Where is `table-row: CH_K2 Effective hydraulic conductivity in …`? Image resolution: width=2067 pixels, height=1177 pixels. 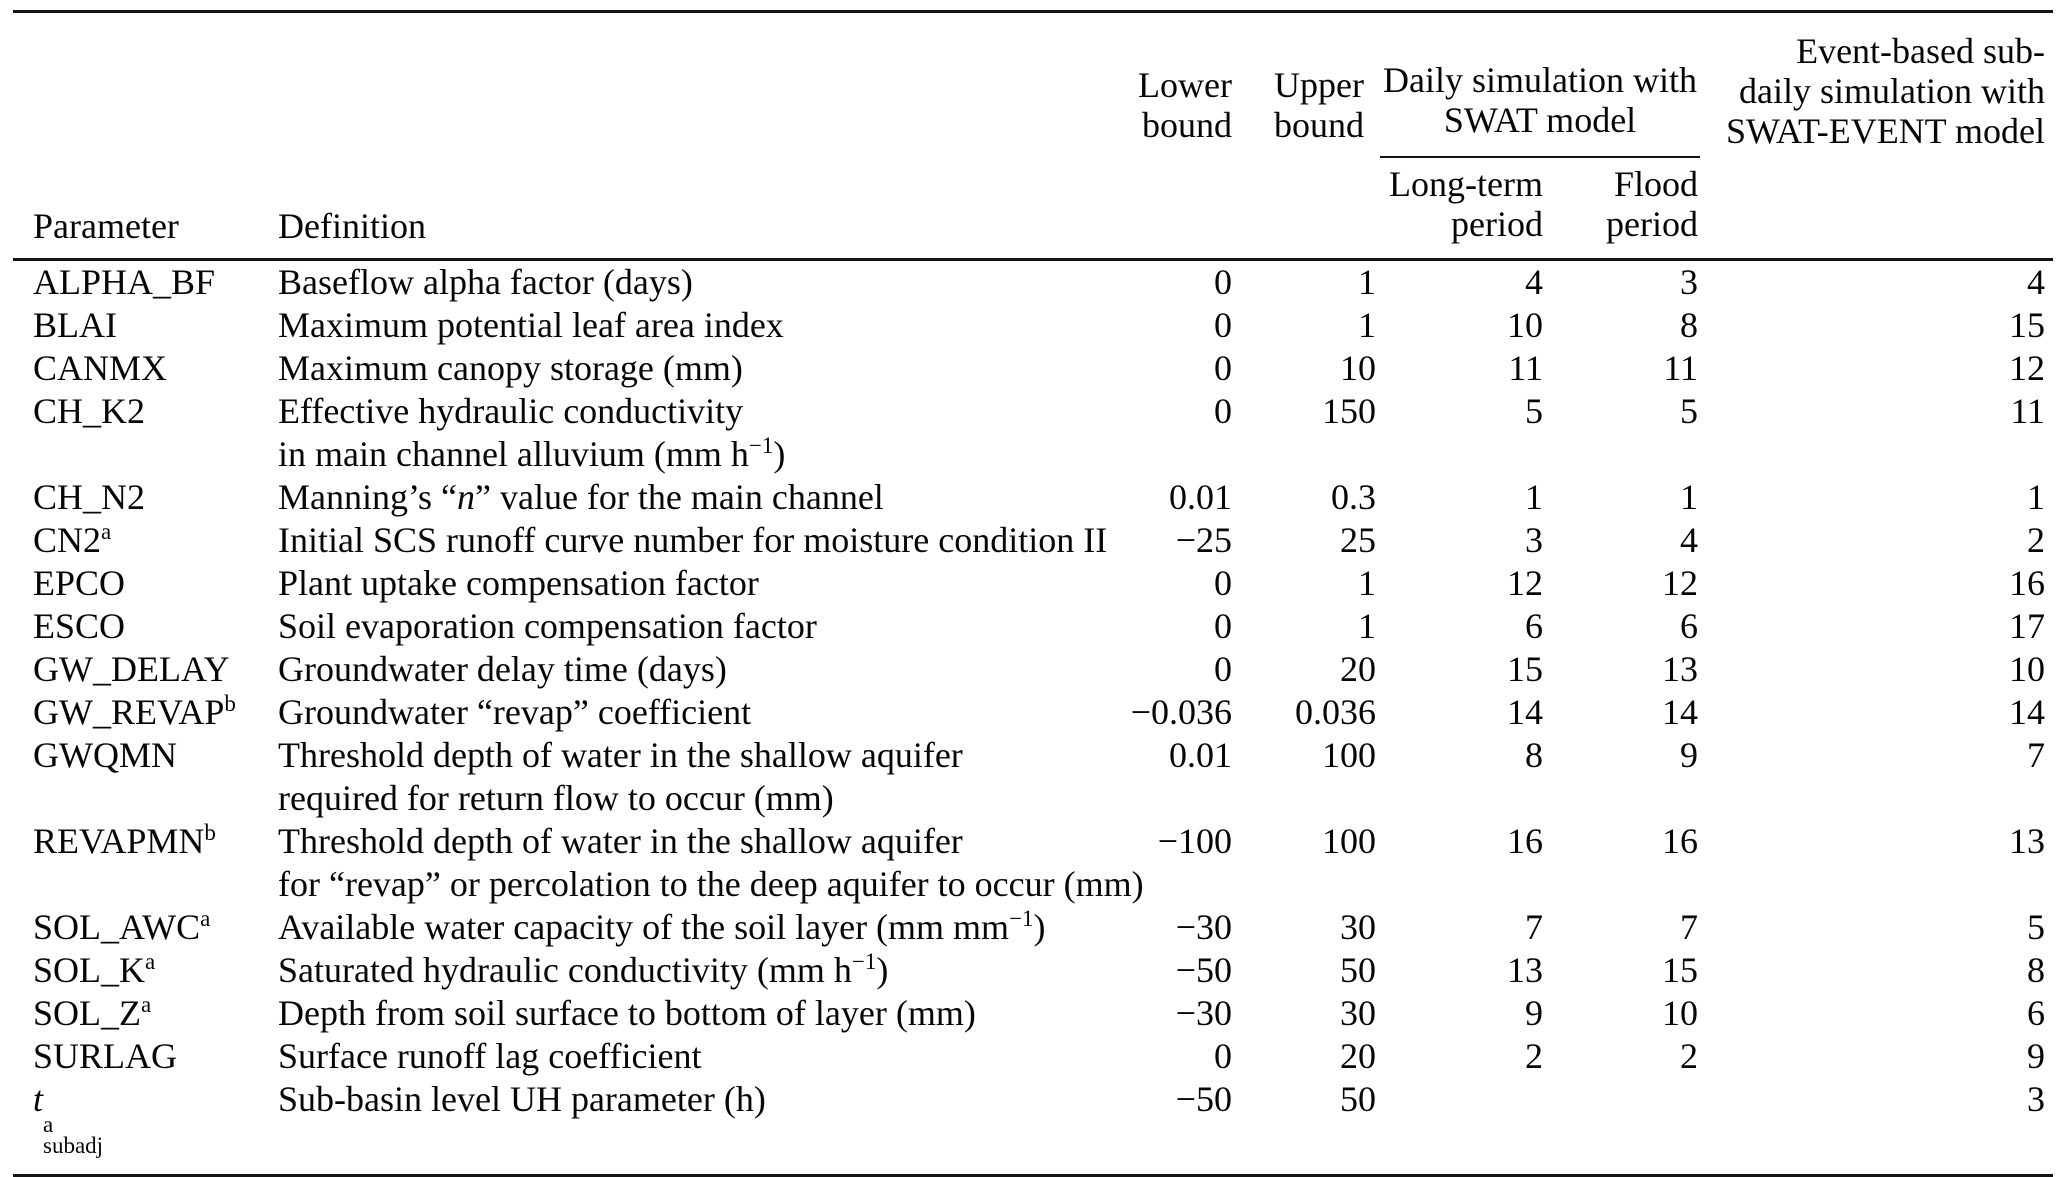
table-row: CH_K2 Effective hydraulic conductivity in … is located at coordinates (1033, 433).